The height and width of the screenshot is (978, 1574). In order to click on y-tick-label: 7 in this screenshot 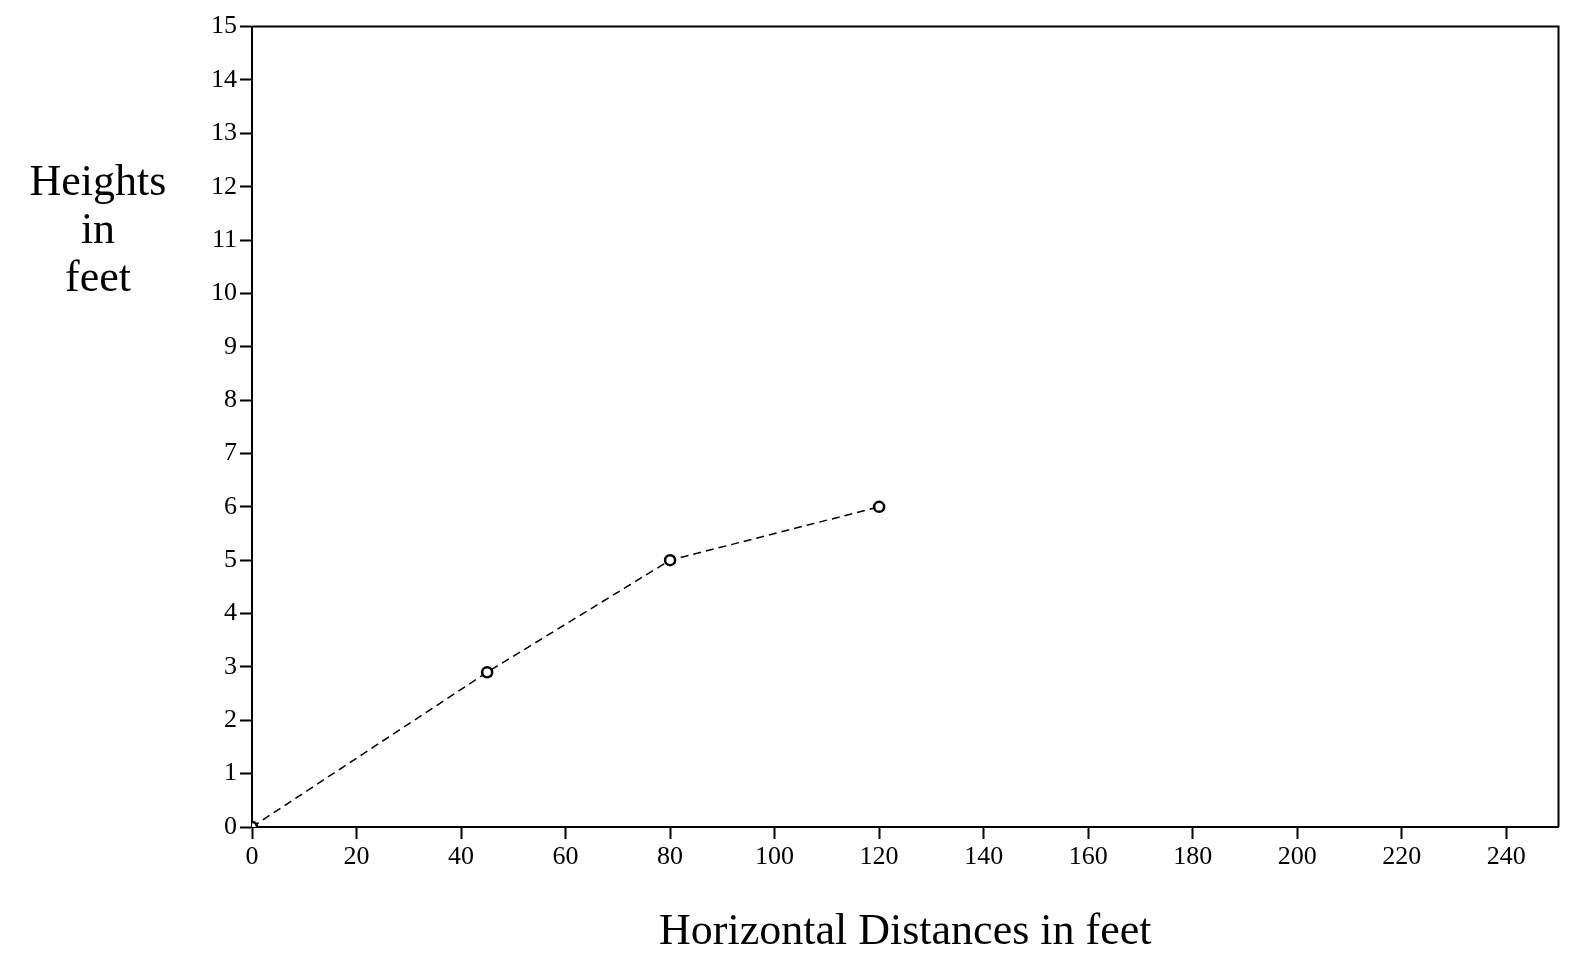, I will do `click(230, 452)`.